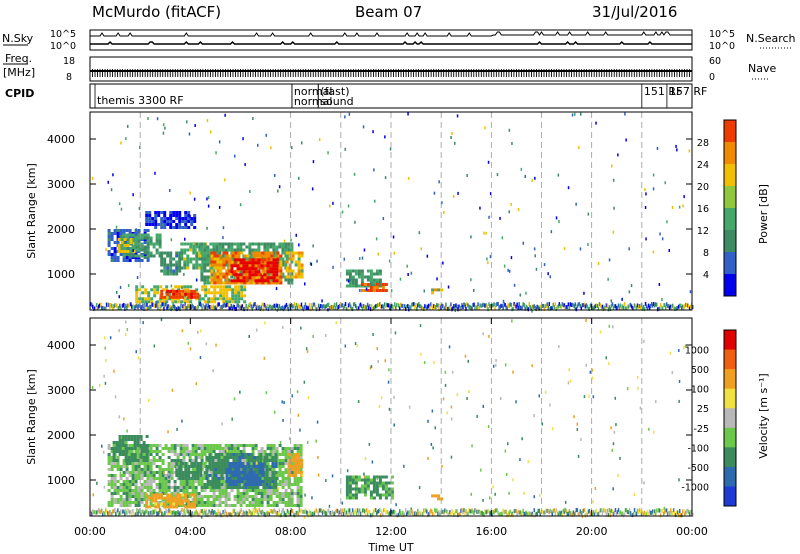  What do you see at coordinates (706, 275) in the screenshot?
I see `colorbar-tick: 4` at bounding box center [706, 275].